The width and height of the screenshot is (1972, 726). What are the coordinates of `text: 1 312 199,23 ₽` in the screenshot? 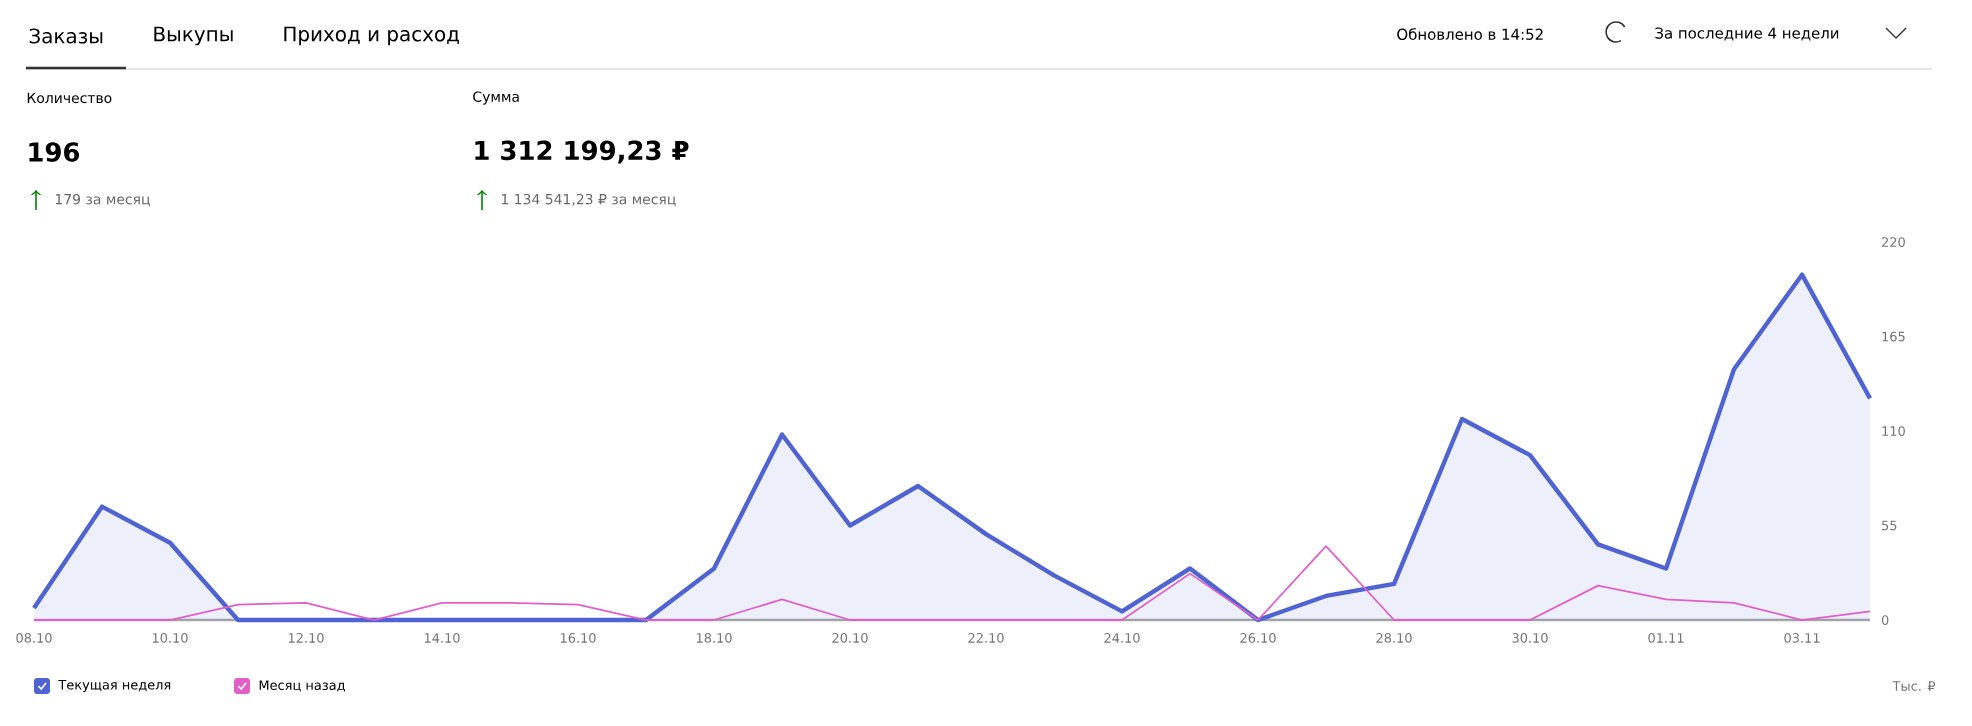 It's located at (582, 152).